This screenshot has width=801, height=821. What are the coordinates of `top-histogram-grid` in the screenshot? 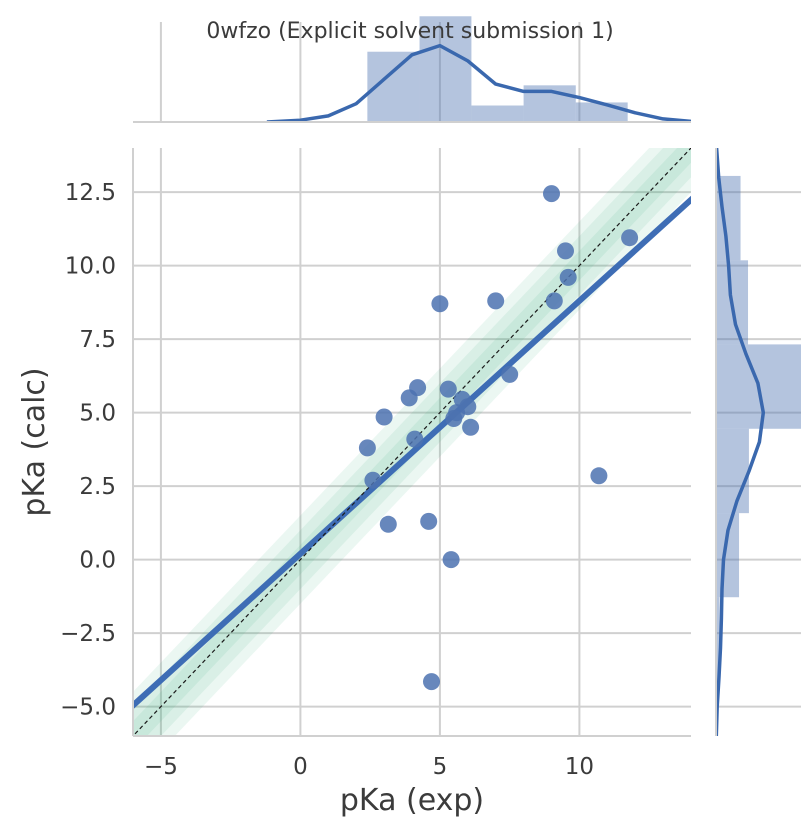 It's located at (370, 72).